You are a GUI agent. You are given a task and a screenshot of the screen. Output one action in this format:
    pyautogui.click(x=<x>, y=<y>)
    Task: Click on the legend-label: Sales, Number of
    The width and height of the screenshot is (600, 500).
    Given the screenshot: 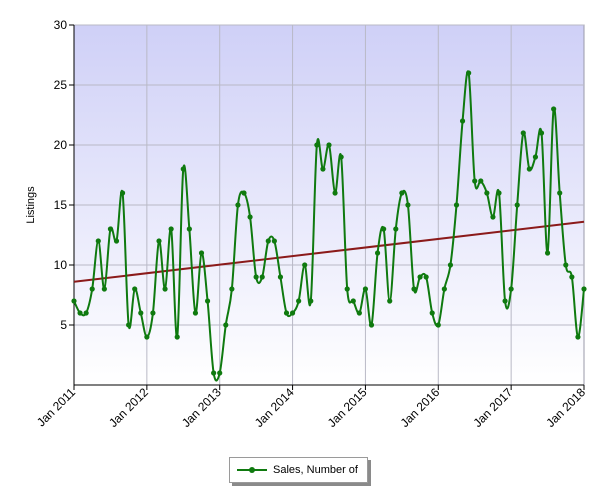 What is the action you would take?
    pyautogui.click(x=315, y=470)
    